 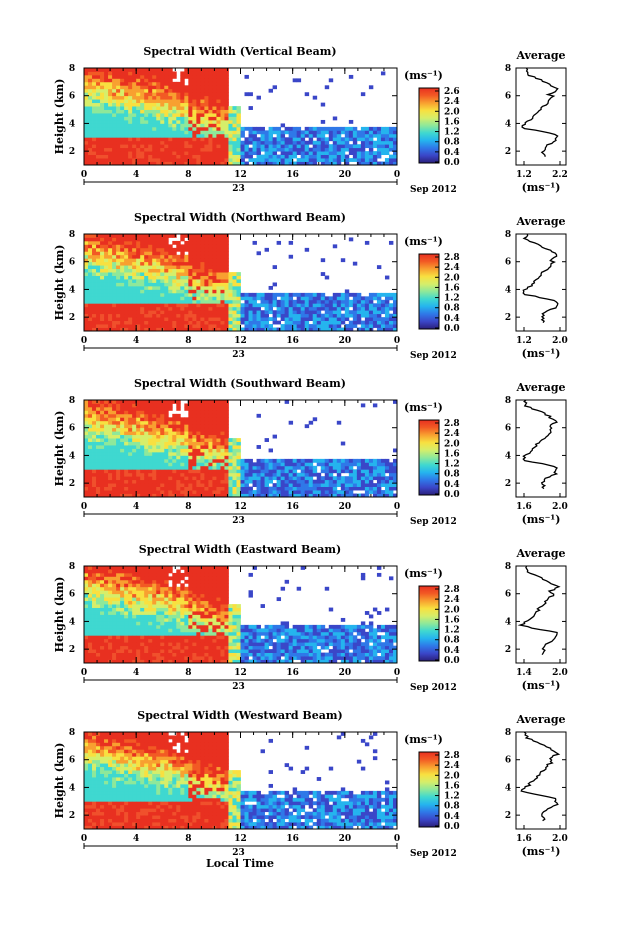 I want to click on average-y-tick-label: 8, so click(x=508, y=69).